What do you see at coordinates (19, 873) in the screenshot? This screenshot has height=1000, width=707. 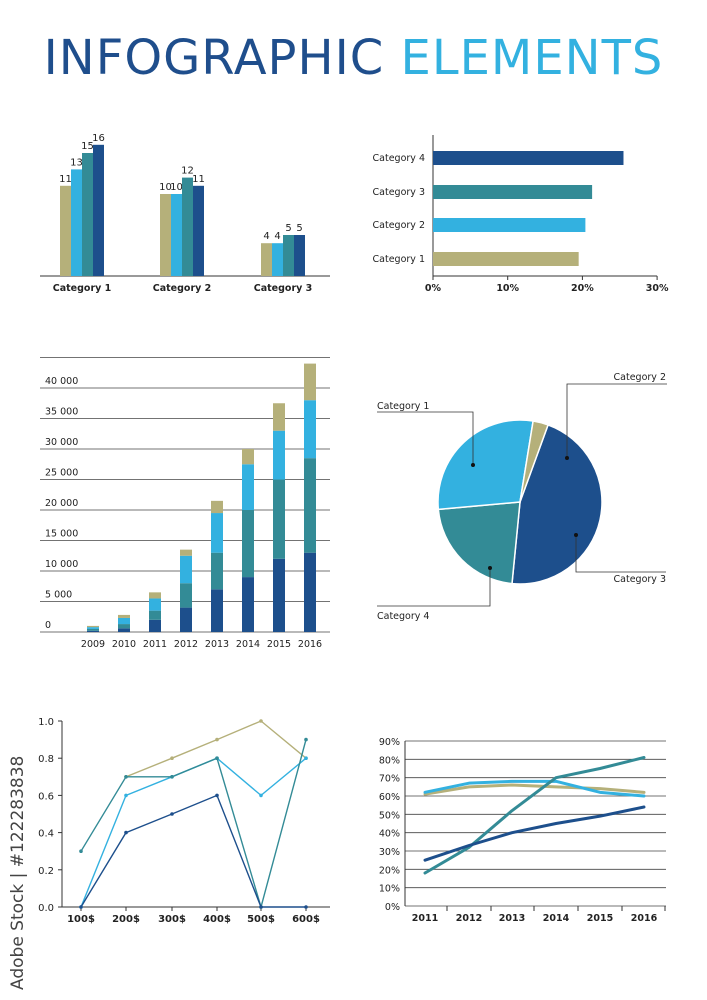 I see `stock-watermark: Adobe Stock | #122283838` at bounding box center [19, 873].